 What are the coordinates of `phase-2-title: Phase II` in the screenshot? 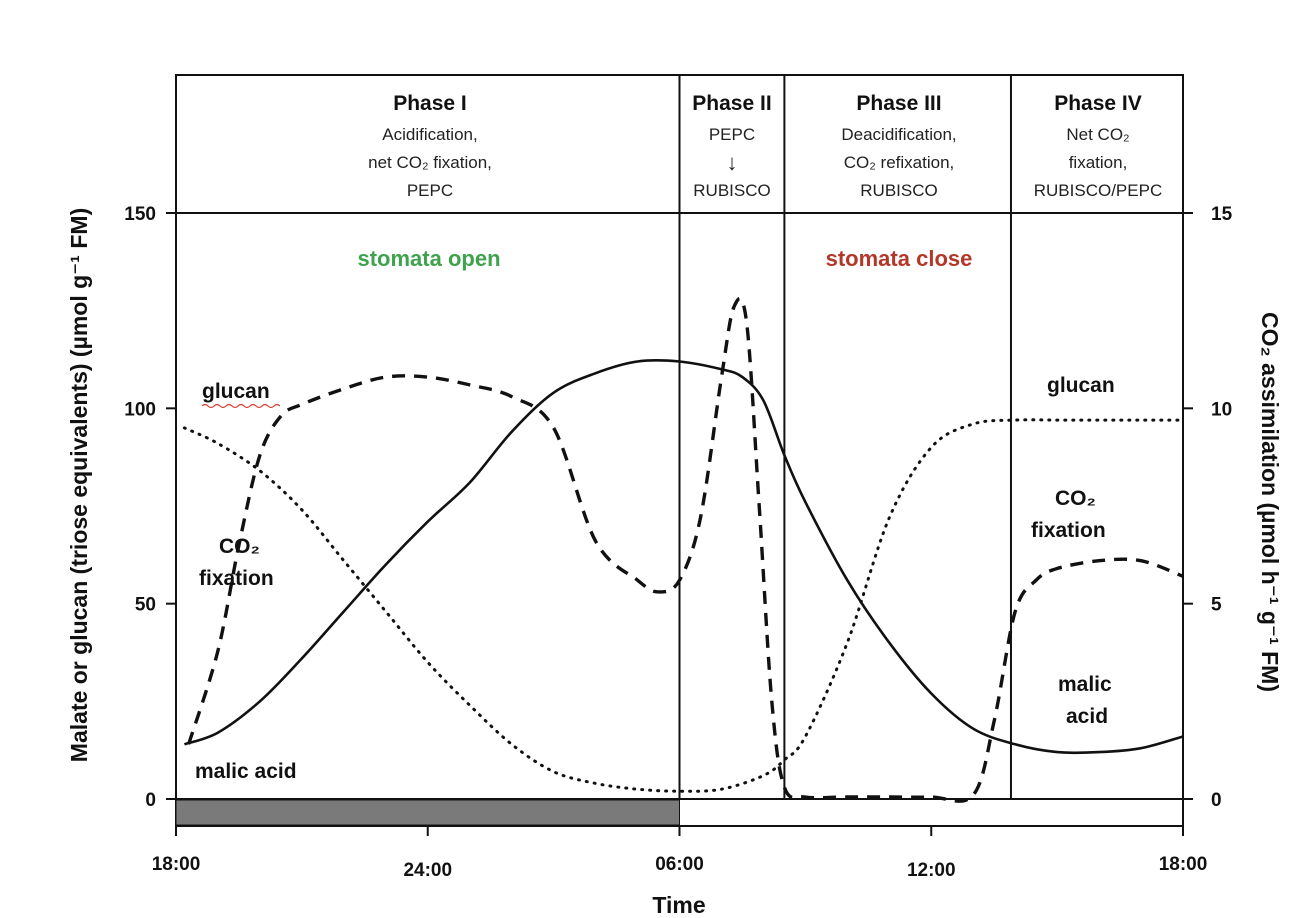 It's located at (731, 103).